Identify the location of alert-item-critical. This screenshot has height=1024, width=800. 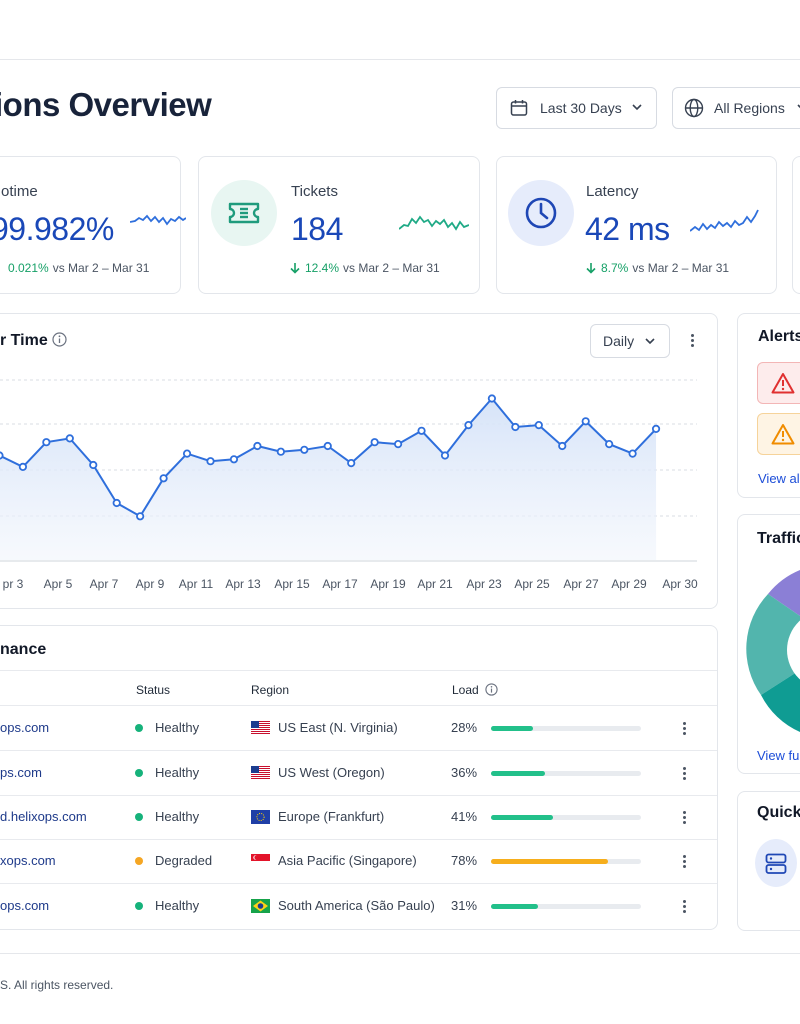
(778, 383).